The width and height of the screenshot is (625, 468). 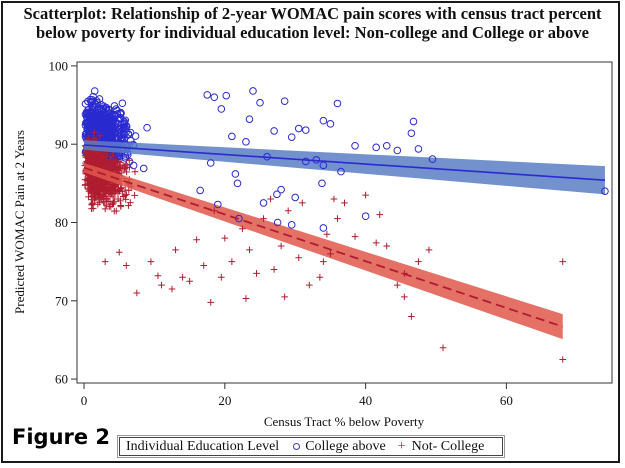 What do you see at coordinates (19, 222) in the screenshot?
I see `y-axis-label: Predicted WOMAC Pain at 2 Years` at bounding box center [19, 222].